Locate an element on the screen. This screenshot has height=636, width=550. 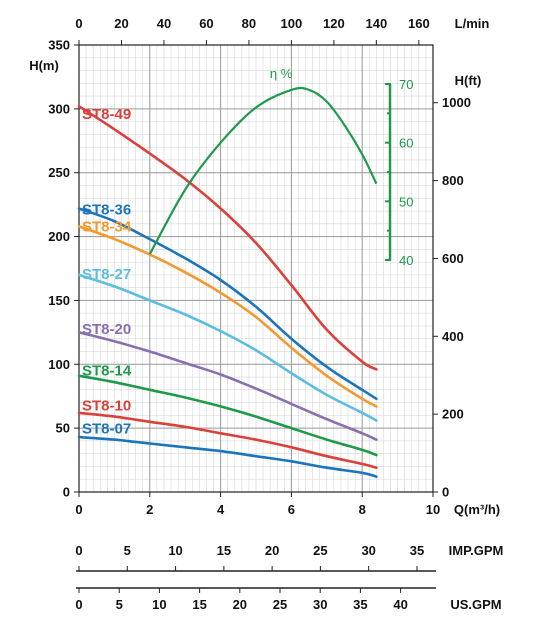
us-gpm-tick-label: 0 is located at coordinates (78, 604).